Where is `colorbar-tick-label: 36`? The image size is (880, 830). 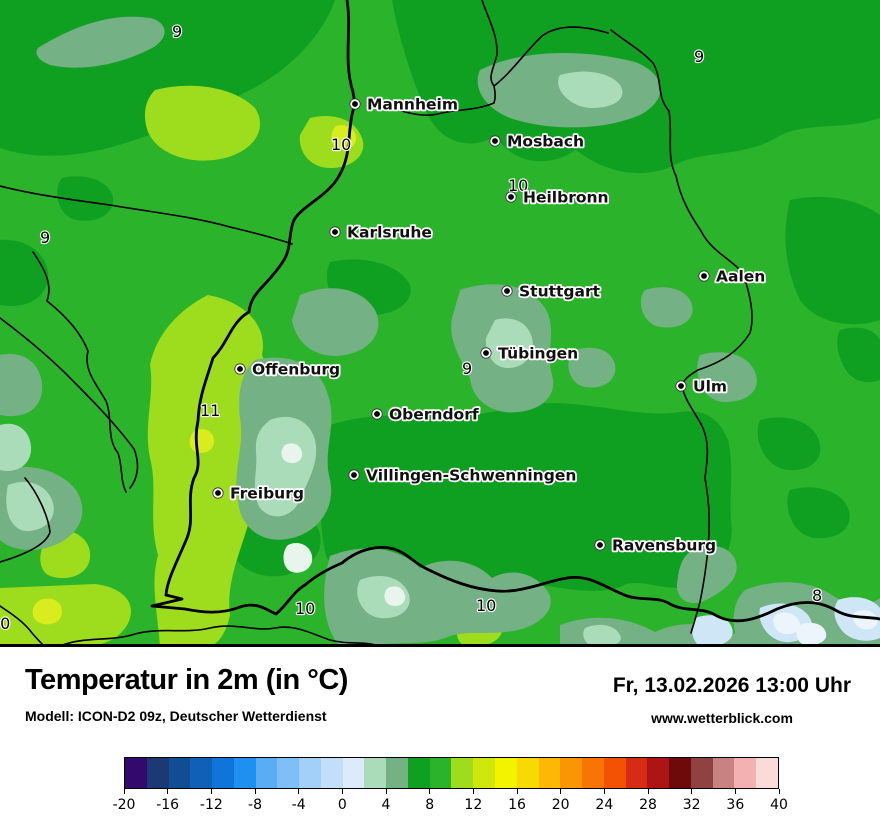
colorbar-tick-label: 36 is located at coordinates (735, 805).